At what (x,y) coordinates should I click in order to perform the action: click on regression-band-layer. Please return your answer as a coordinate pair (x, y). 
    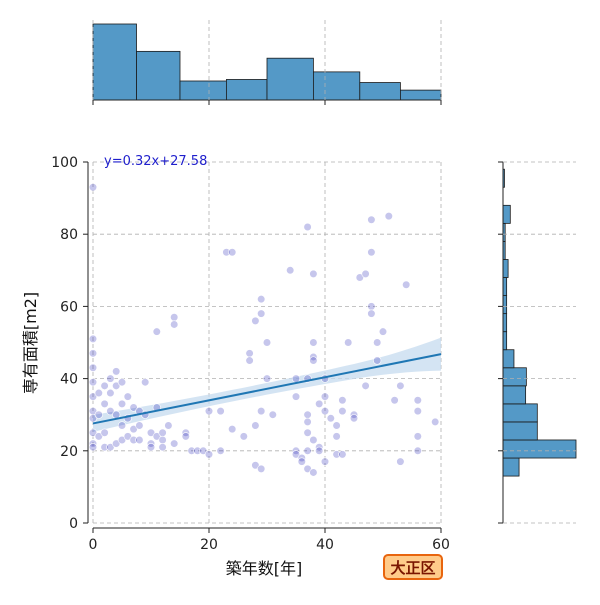
    Looking at the image, I should click on (267, 384).